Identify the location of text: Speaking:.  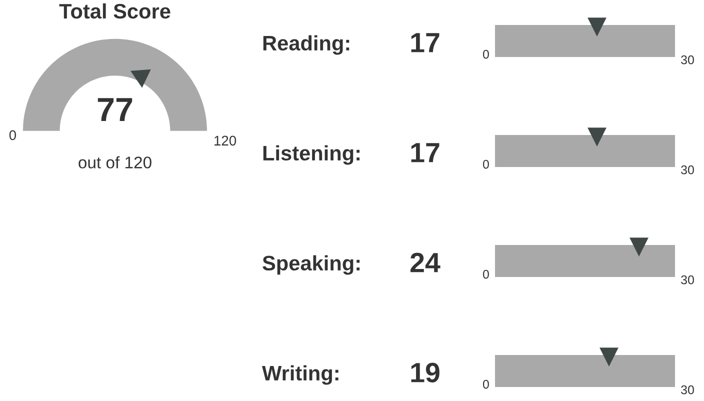
(311, 265).